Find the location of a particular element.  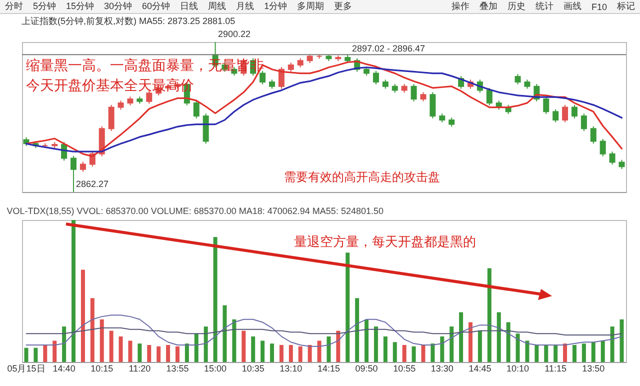

x-tick-label: 14:15 is located at coordinates (328, 369).